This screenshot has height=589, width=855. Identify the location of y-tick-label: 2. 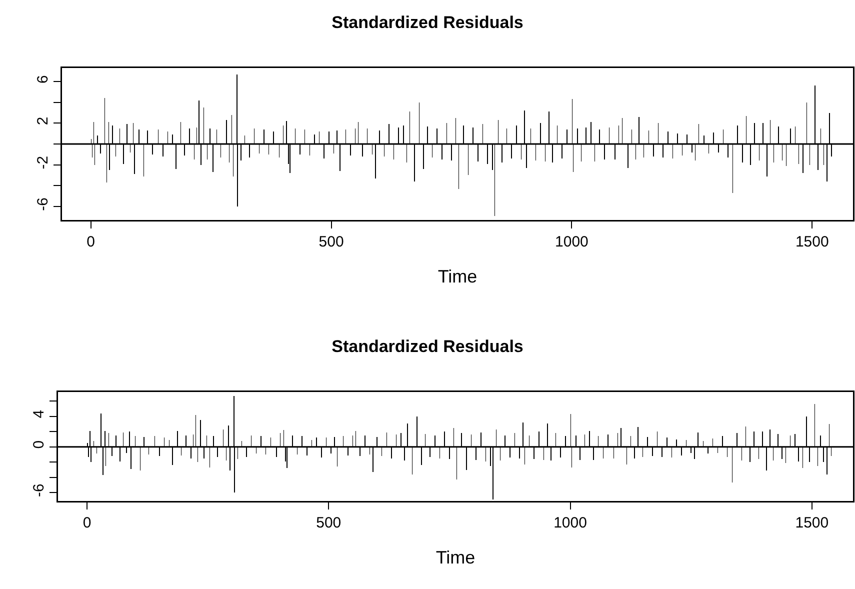
(43, 121).